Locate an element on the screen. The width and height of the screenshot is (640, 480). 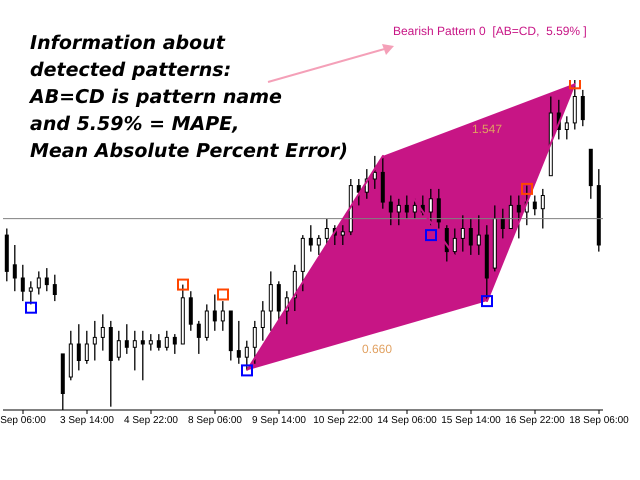
x-tick-label: 18 Sep 06:00 is located at coordinates (599, 420).